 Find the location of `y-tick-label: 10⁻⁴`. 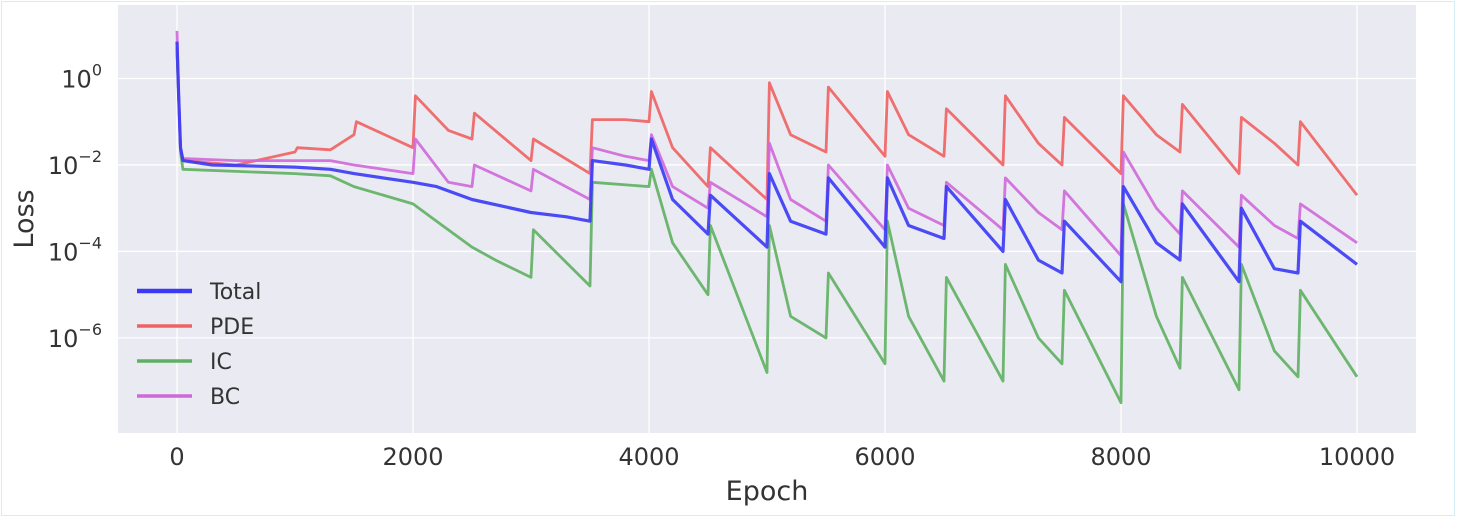

y-tick-label: 10⁻⁴ is located at coordinates (75, 249).